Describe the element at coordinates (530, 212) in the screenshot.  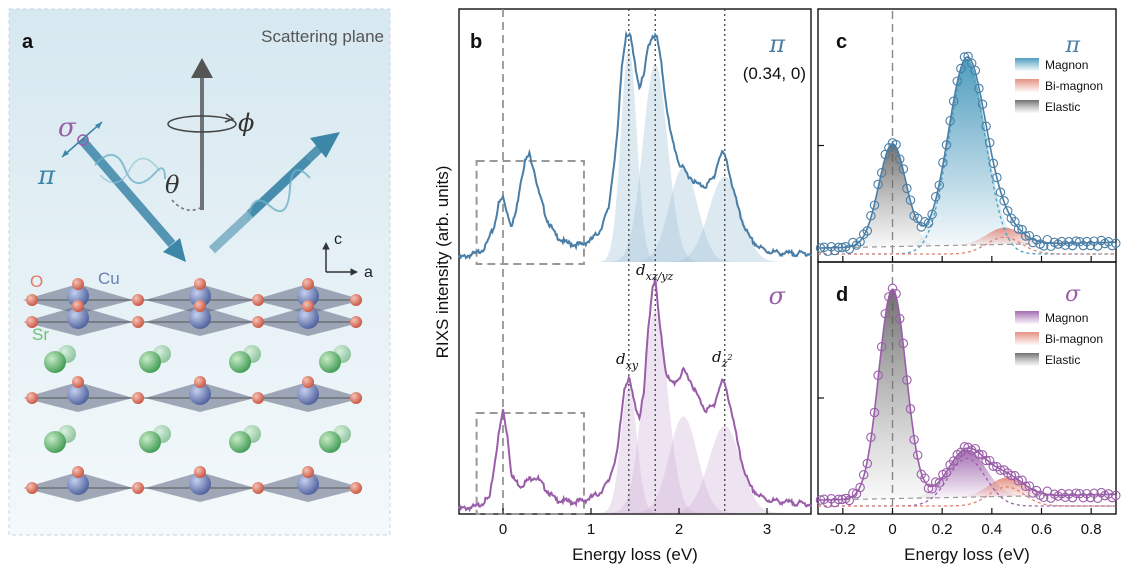
I see `zoom-box-pi` at that location.